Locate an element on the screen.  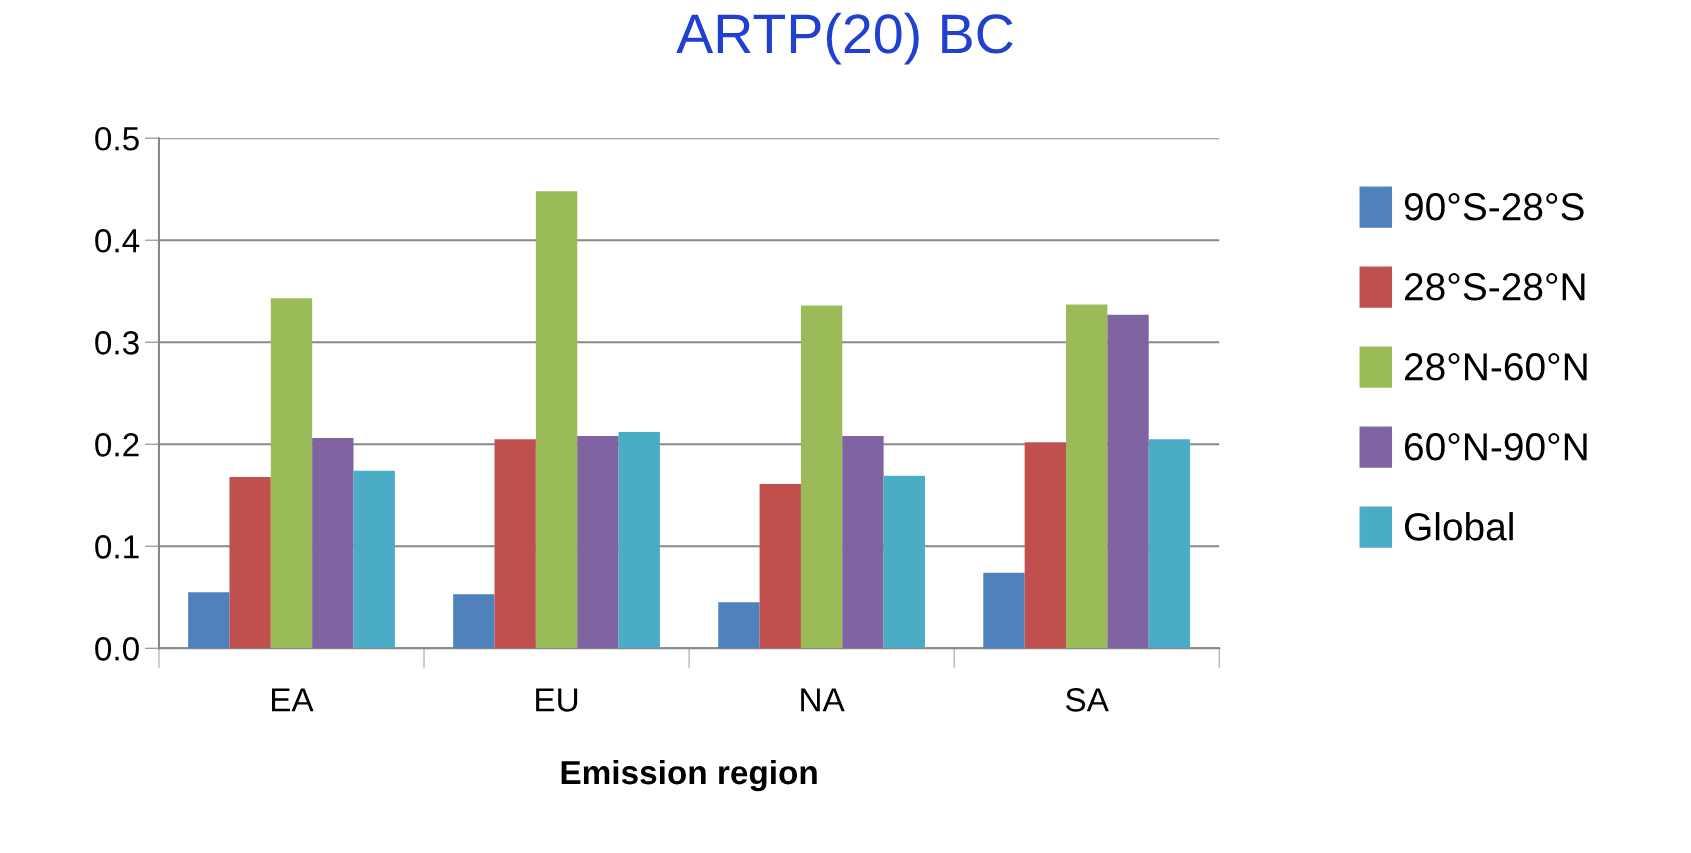
y-tick-label: 0.0 is located at coordinates (117, 649).